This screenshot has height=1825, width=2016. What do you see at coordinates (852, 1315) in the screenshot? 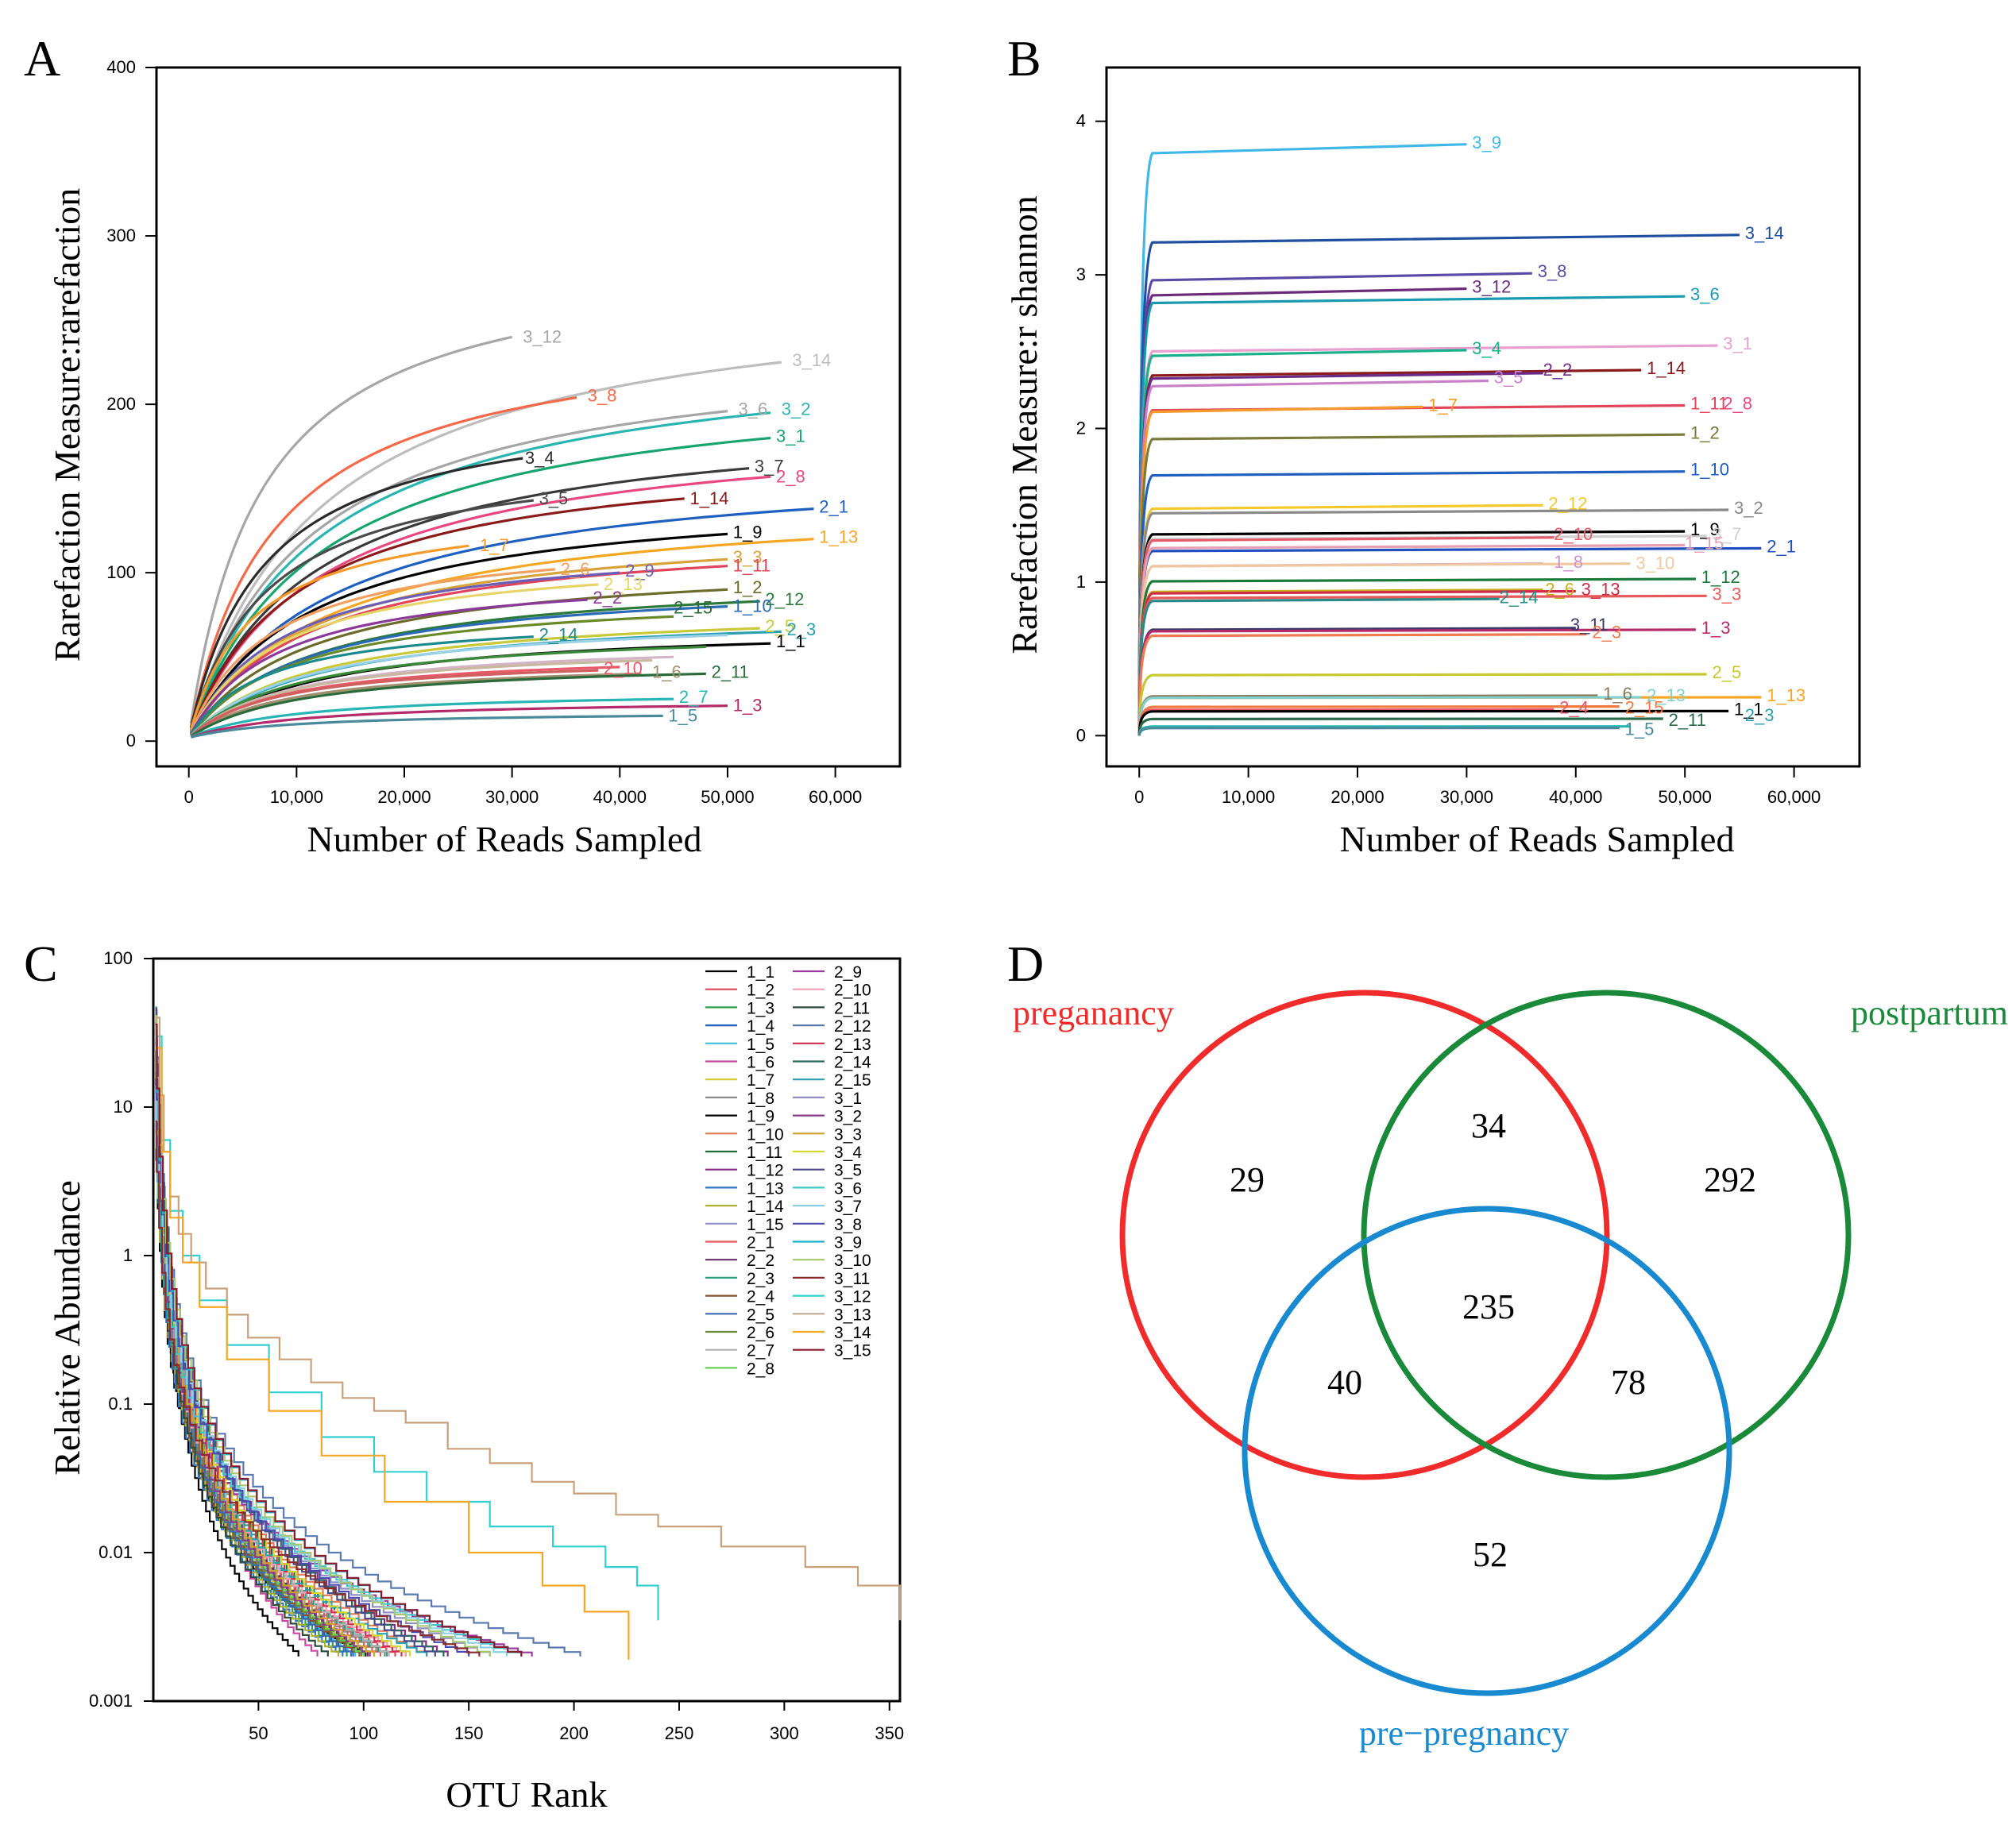
I see `panel-c-legend-label: 3_13` at bounding box center [852, 1315].